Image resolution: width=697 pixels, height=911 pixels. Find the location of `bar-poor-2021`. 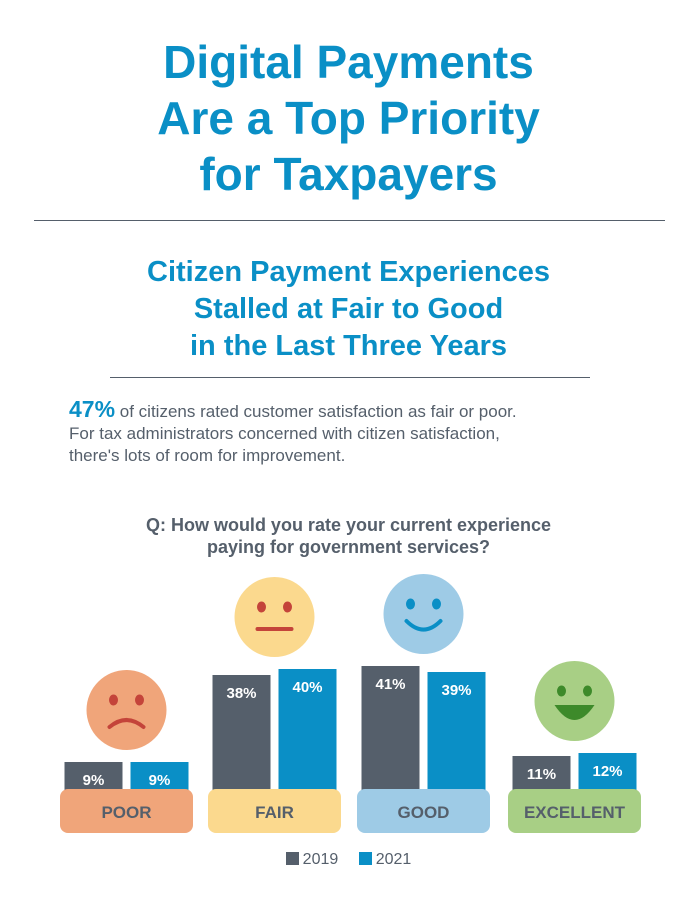

bar-poor-2021 is located at coordinates (159, 777).